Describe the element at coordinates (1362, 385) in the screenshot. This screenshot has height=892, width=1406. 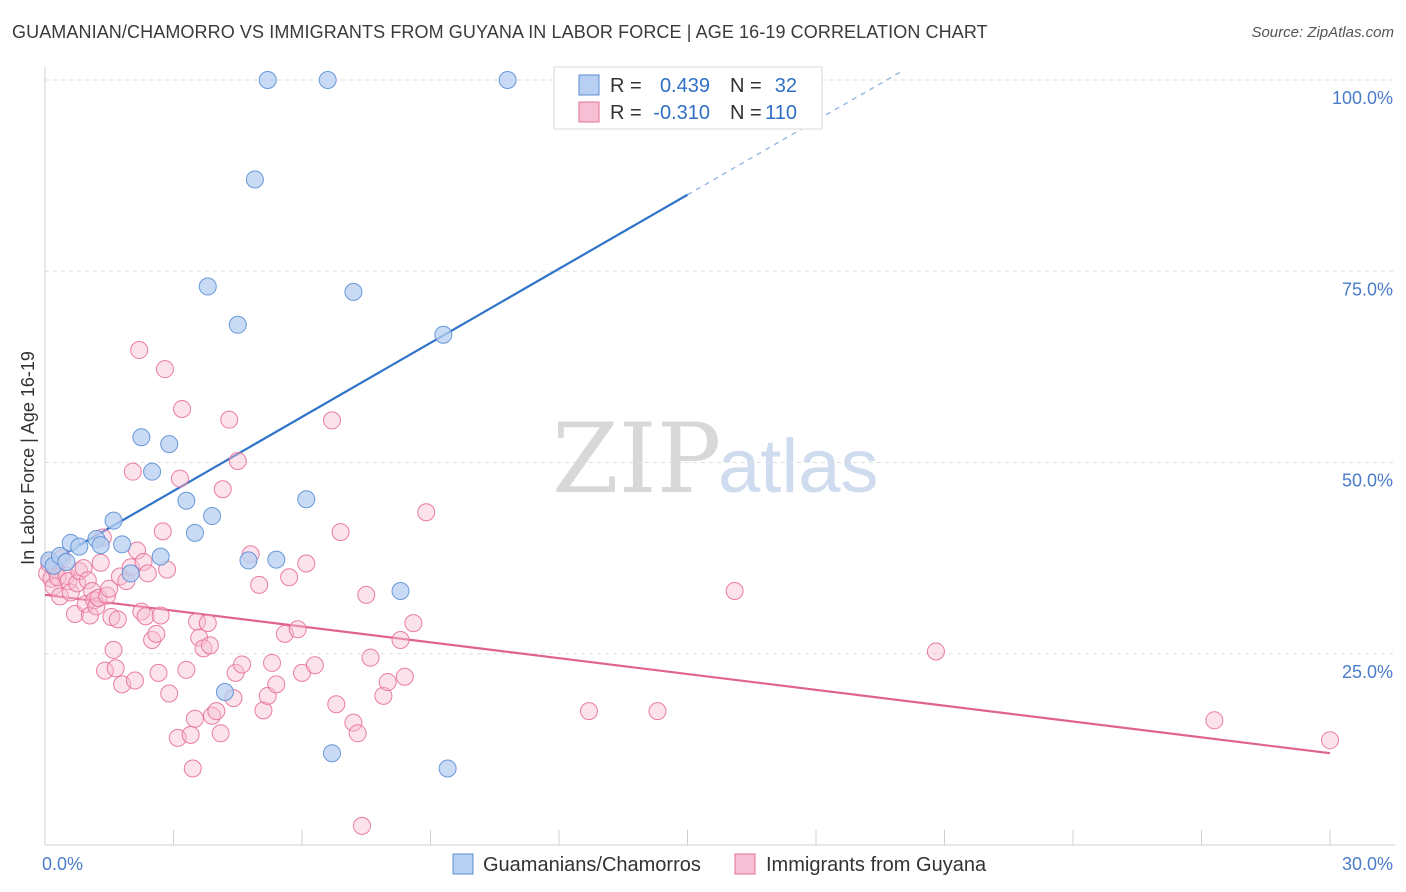
I see `y-tick-labels: 25.0% 50.0% 75.0% 100.0%` at that location.